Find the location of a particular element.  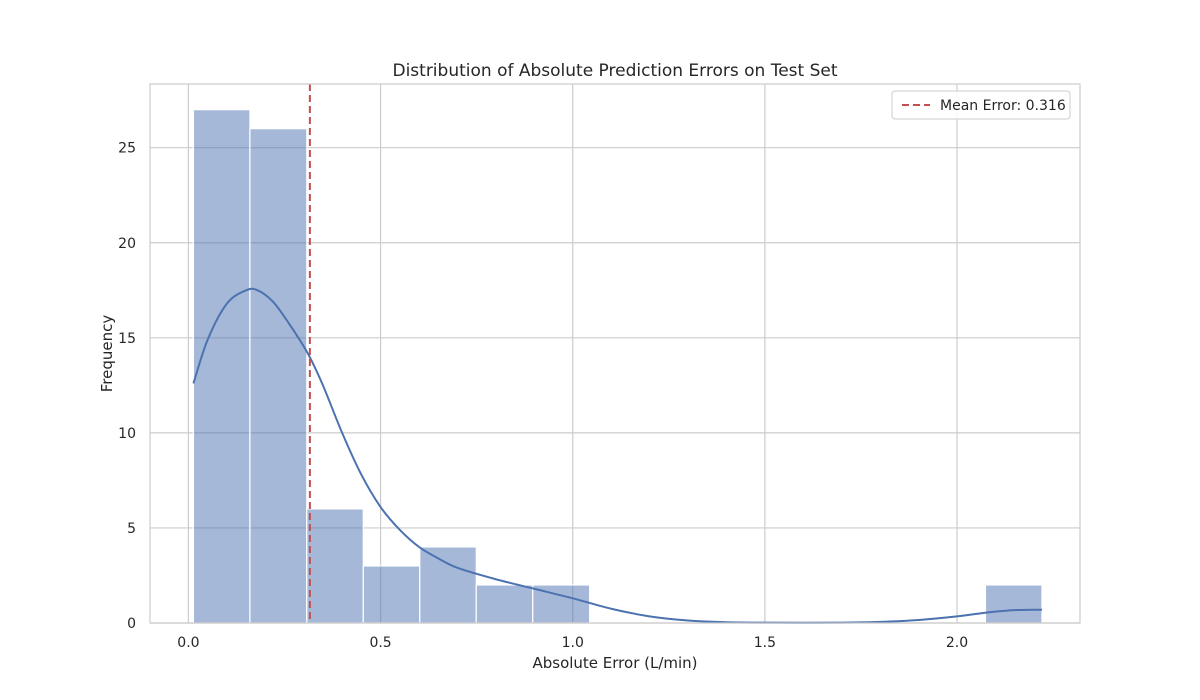

legend-box is located at coordinates (981, 105).